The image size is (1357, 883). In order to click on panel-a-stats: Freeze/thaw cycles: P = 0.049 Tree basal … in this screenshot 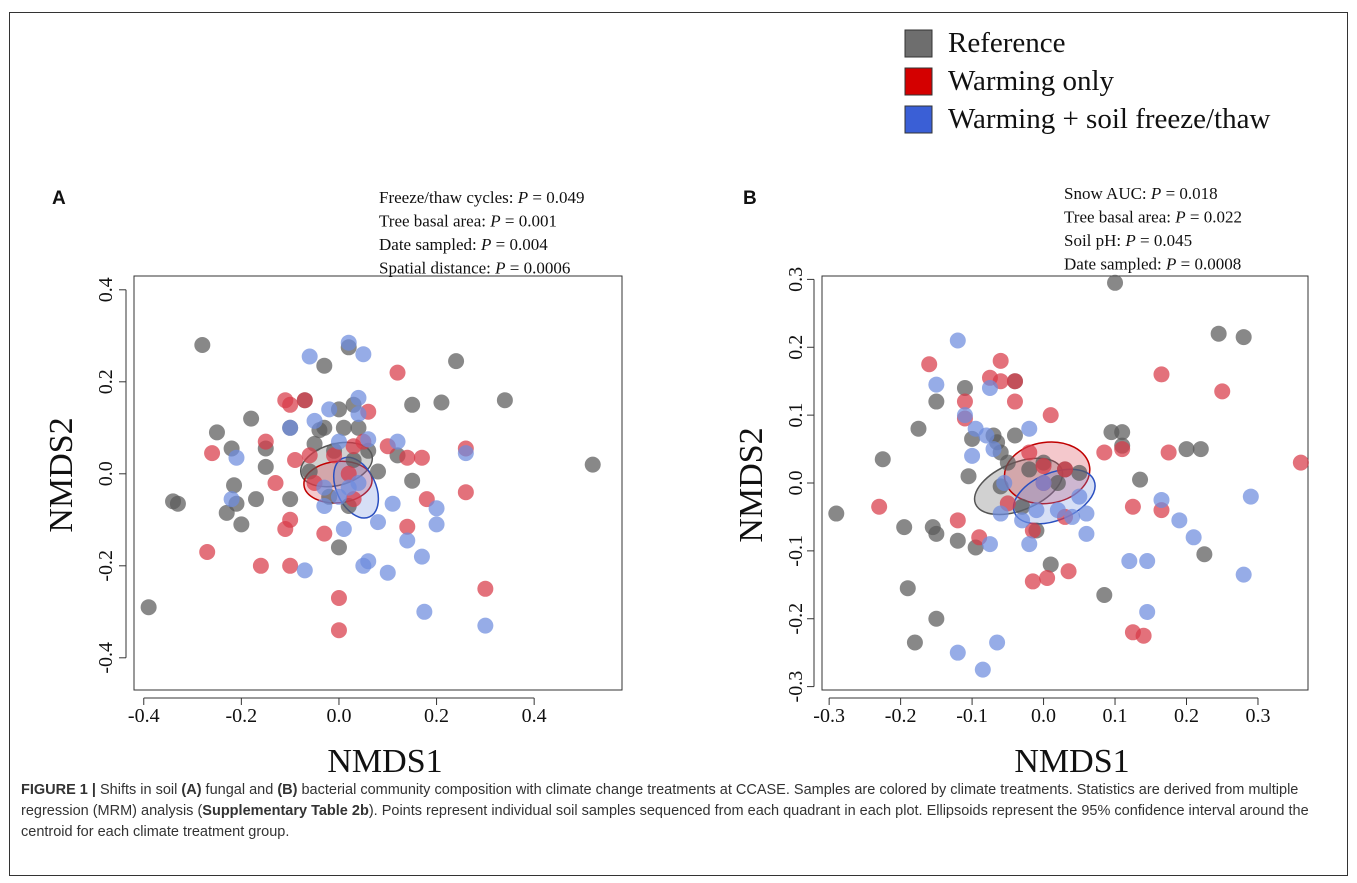, I will do `click(482, 233)`.